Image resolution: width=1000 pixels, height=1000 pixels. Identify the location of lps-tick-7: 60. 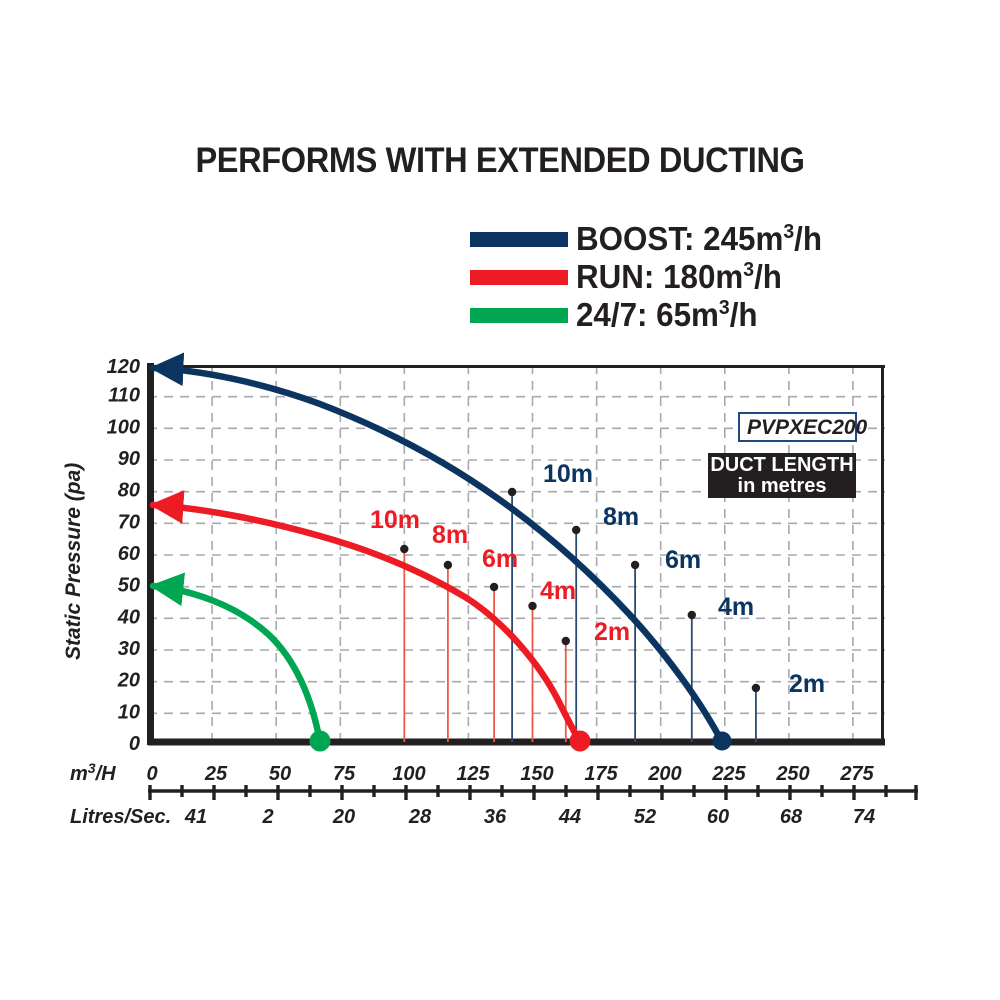
(718, 817).